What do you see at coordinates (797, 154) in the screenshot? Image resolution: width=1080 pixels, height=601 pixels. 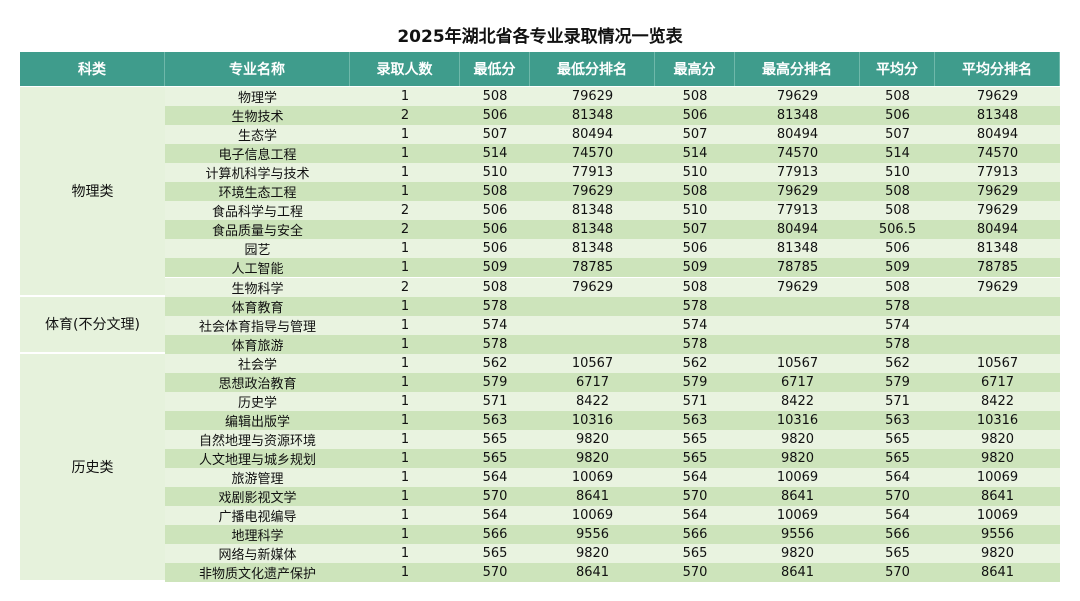 I see `table-cell: 74570` at bounding box center [797, 154].